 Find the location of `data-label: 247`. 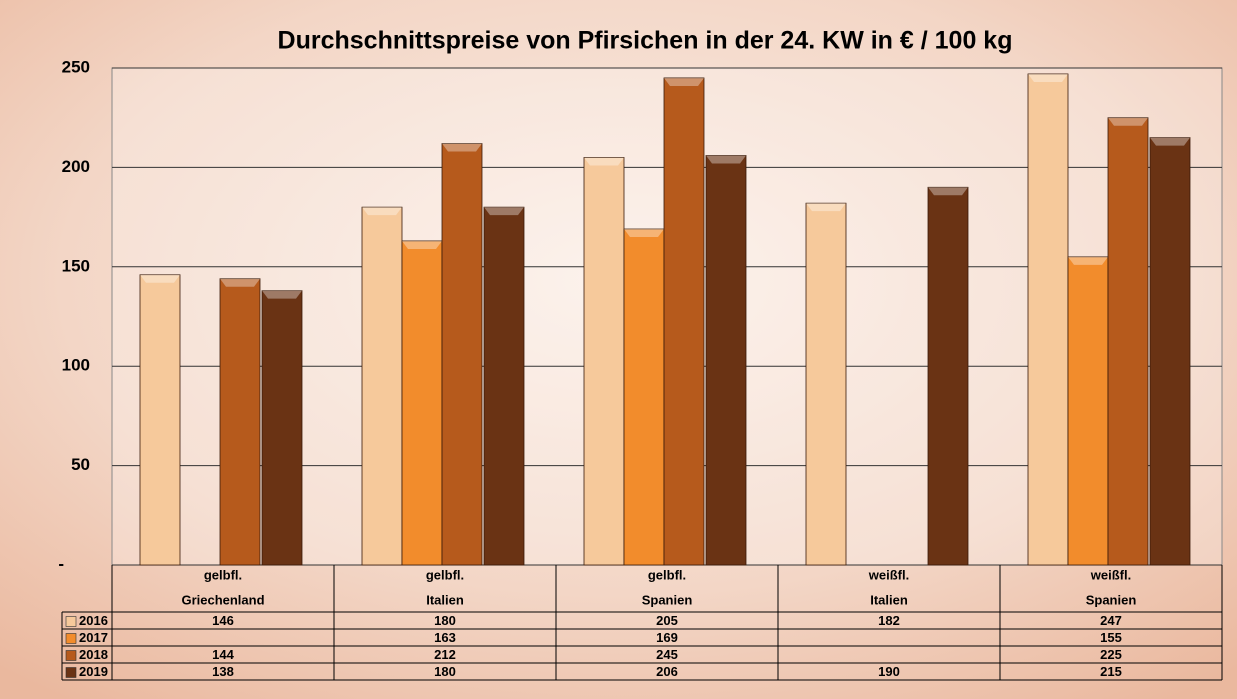

data-label: 247 is located at coordinates (1111, 620).